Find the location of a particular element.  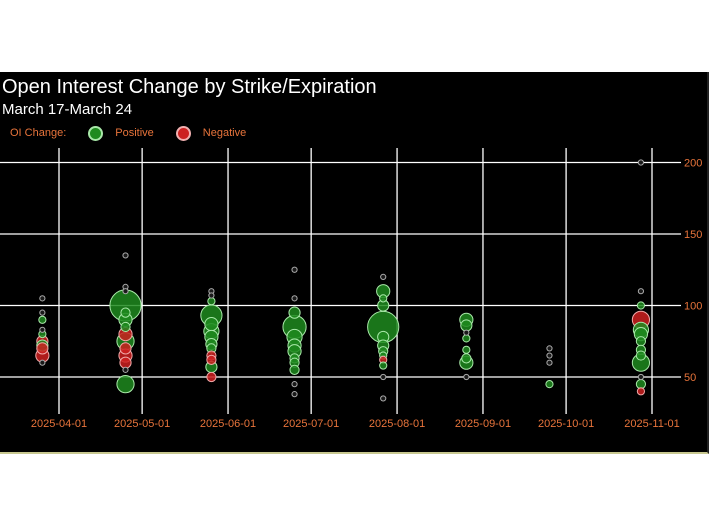

x-tick-label: 2025-10-01 is located at coordinates (566, 424).